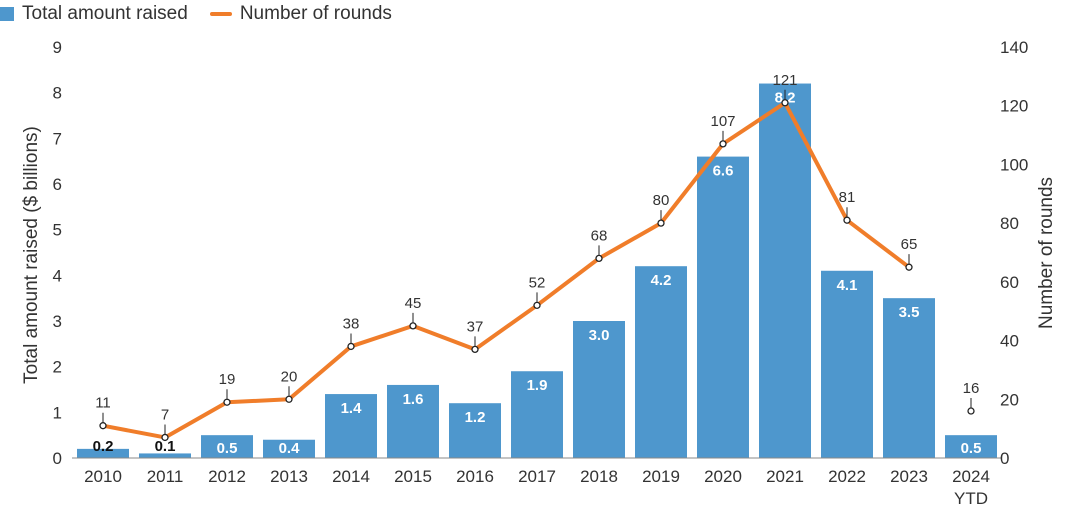 The width and height of the screenshot is (1080, 528). I want to click on line-value-label: 81, so click(847, 197).